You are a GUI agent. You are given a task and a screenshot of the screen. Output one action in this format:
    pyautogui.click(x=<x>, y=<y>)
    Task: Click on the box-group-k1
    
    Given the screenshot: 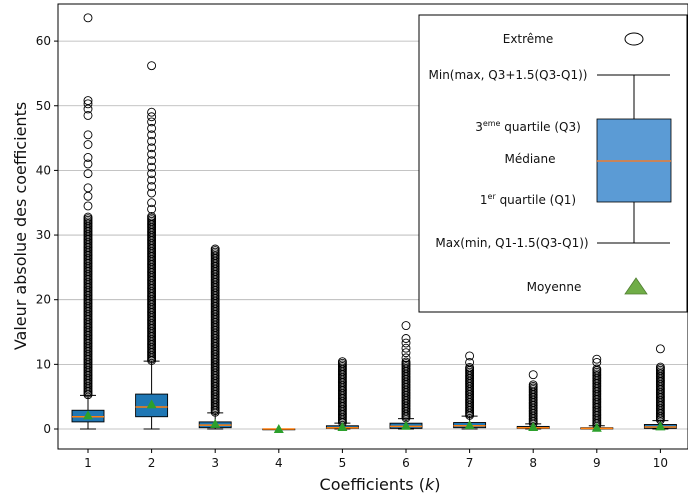 What is the action you would take?
    pyautogui.click(x=88, y=221)
    